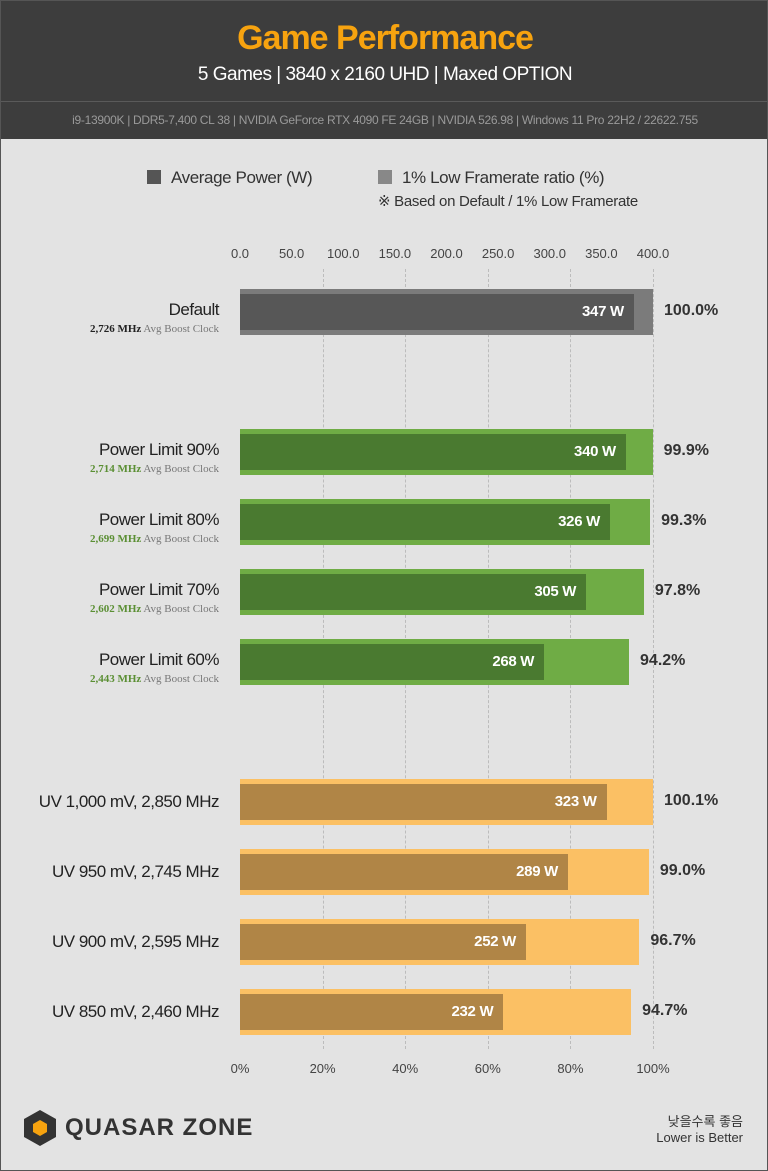  What do you see at coordinates (498, 253) in the screenshot?
I see `top-axis-tick: 250.0` at bounding box center [498, 253].